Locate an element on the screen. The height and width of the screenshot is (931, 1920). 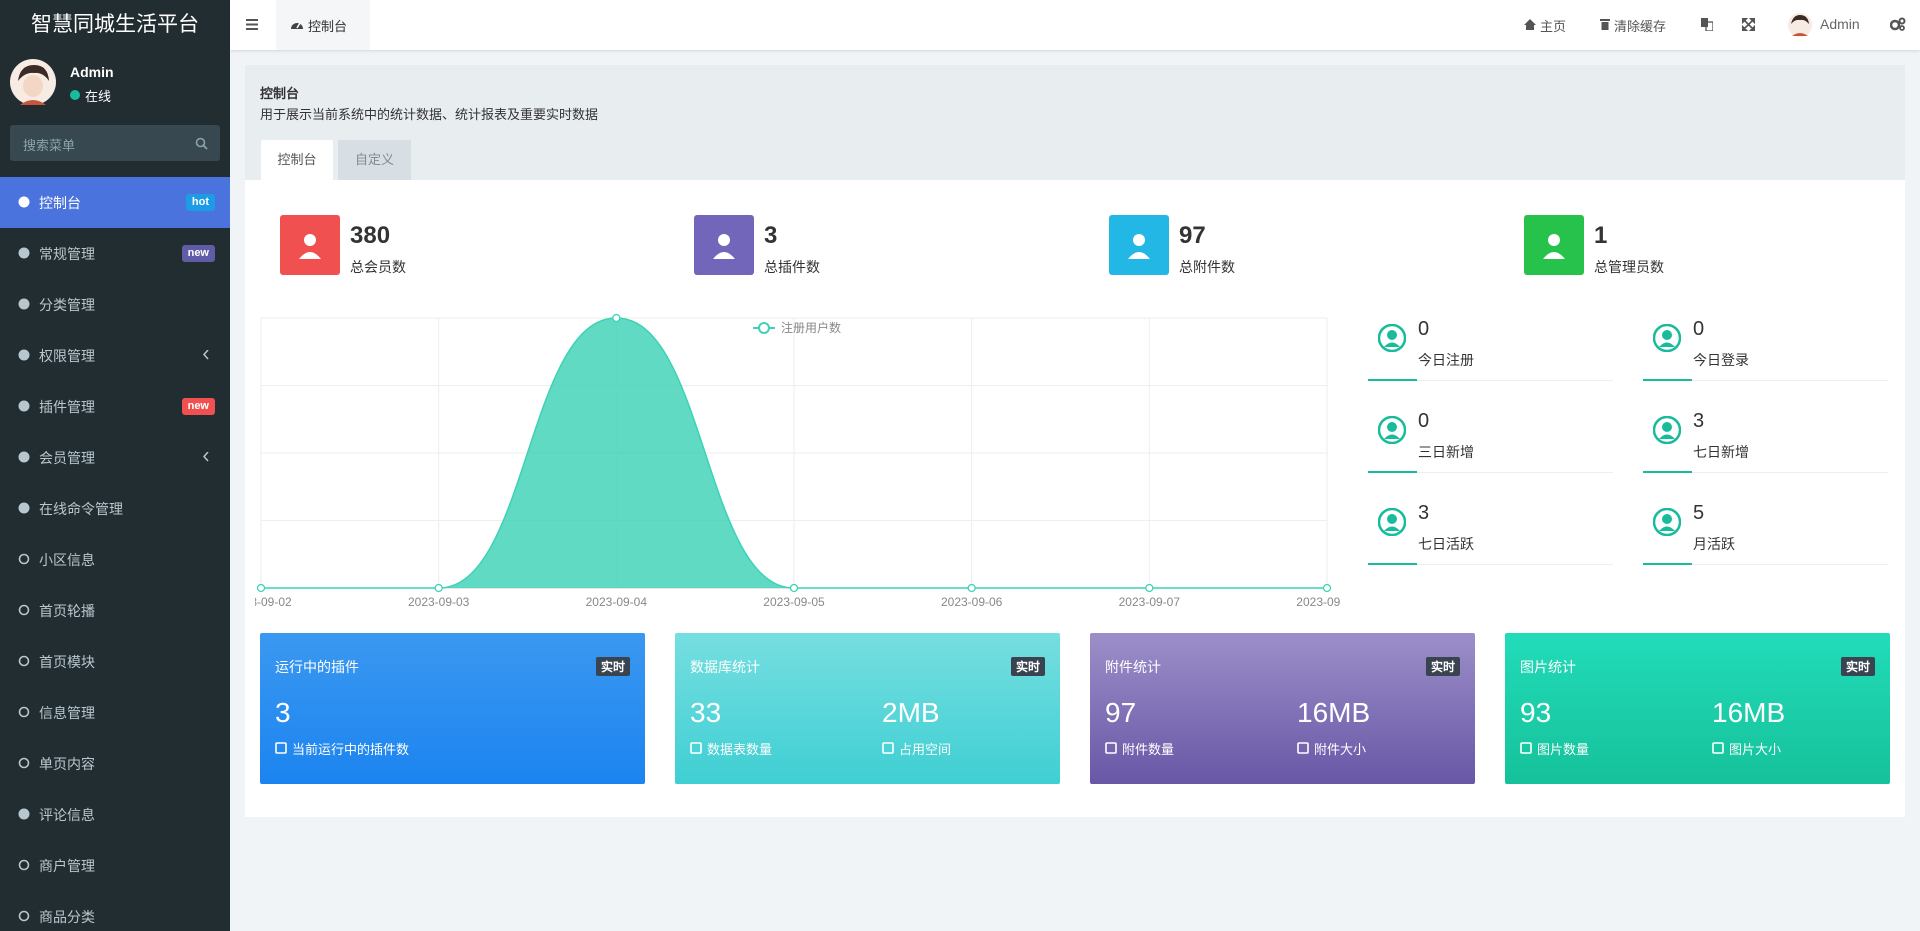
menu-label: 商品分类 is located at coordinates (67, 917).